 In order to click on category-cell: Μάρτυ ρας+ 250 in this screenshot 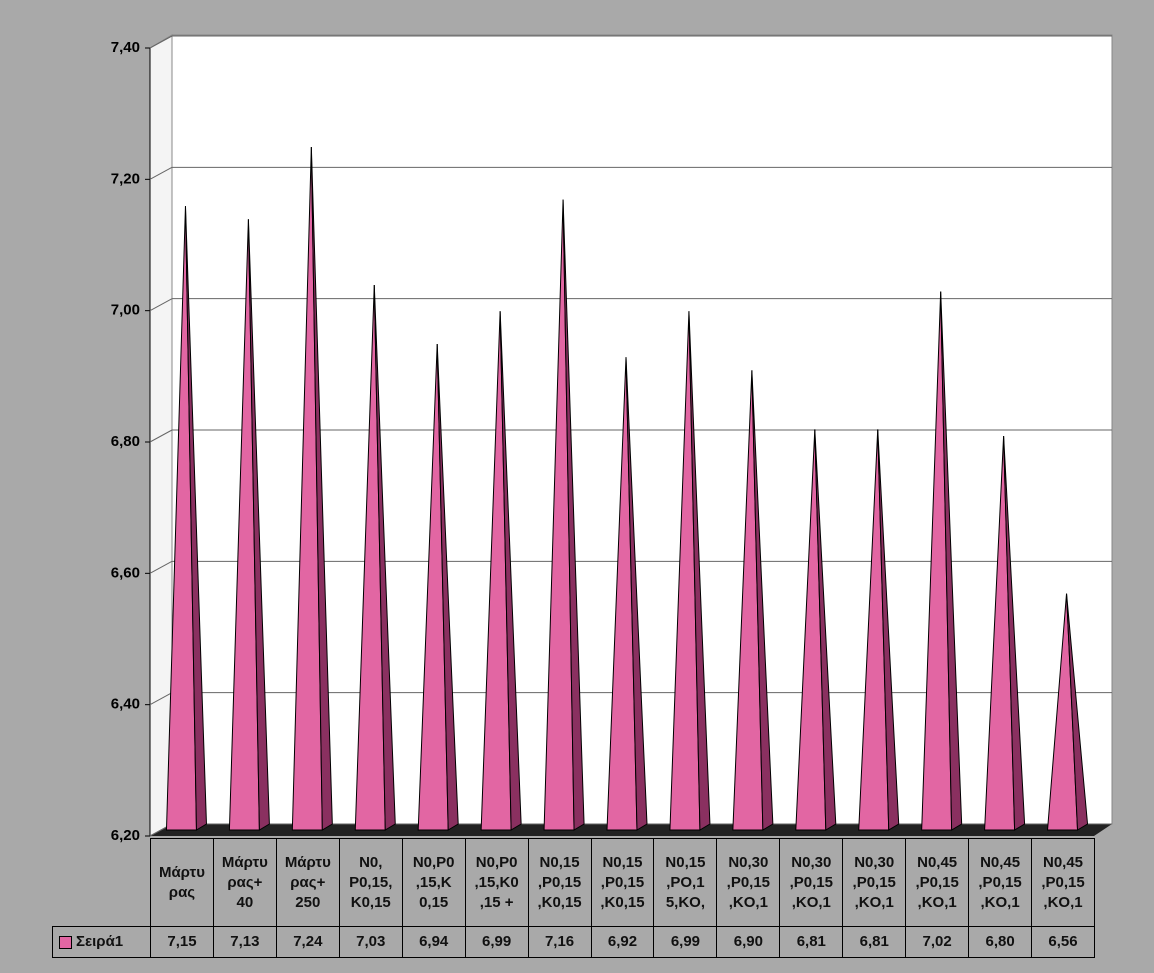, I will do `click(307, 882)`.